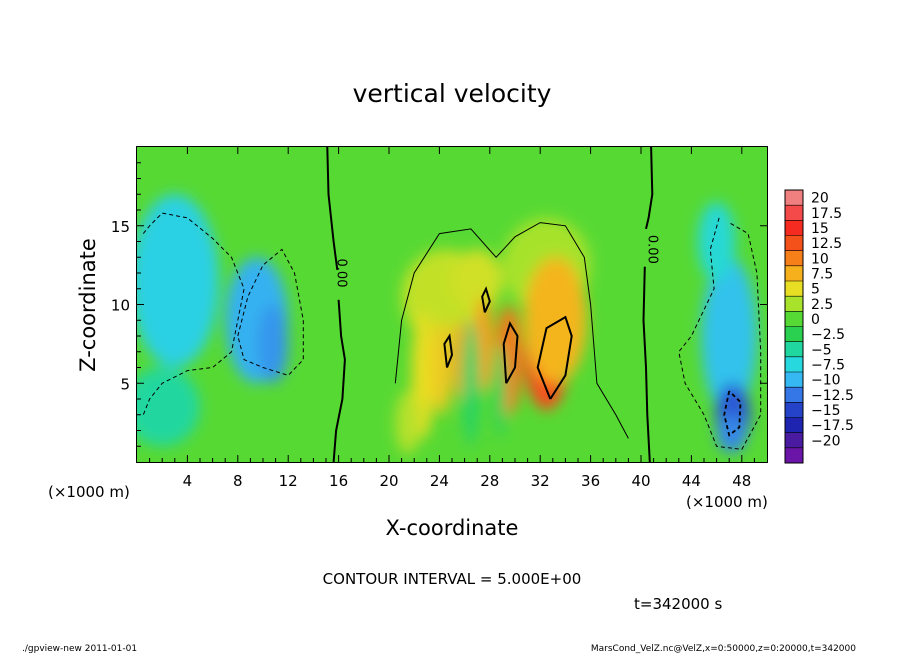 Image resolution: width=904 pixels, height=654 pixels. I want to click on colorbar-label: −7.5, so click(828, 365).